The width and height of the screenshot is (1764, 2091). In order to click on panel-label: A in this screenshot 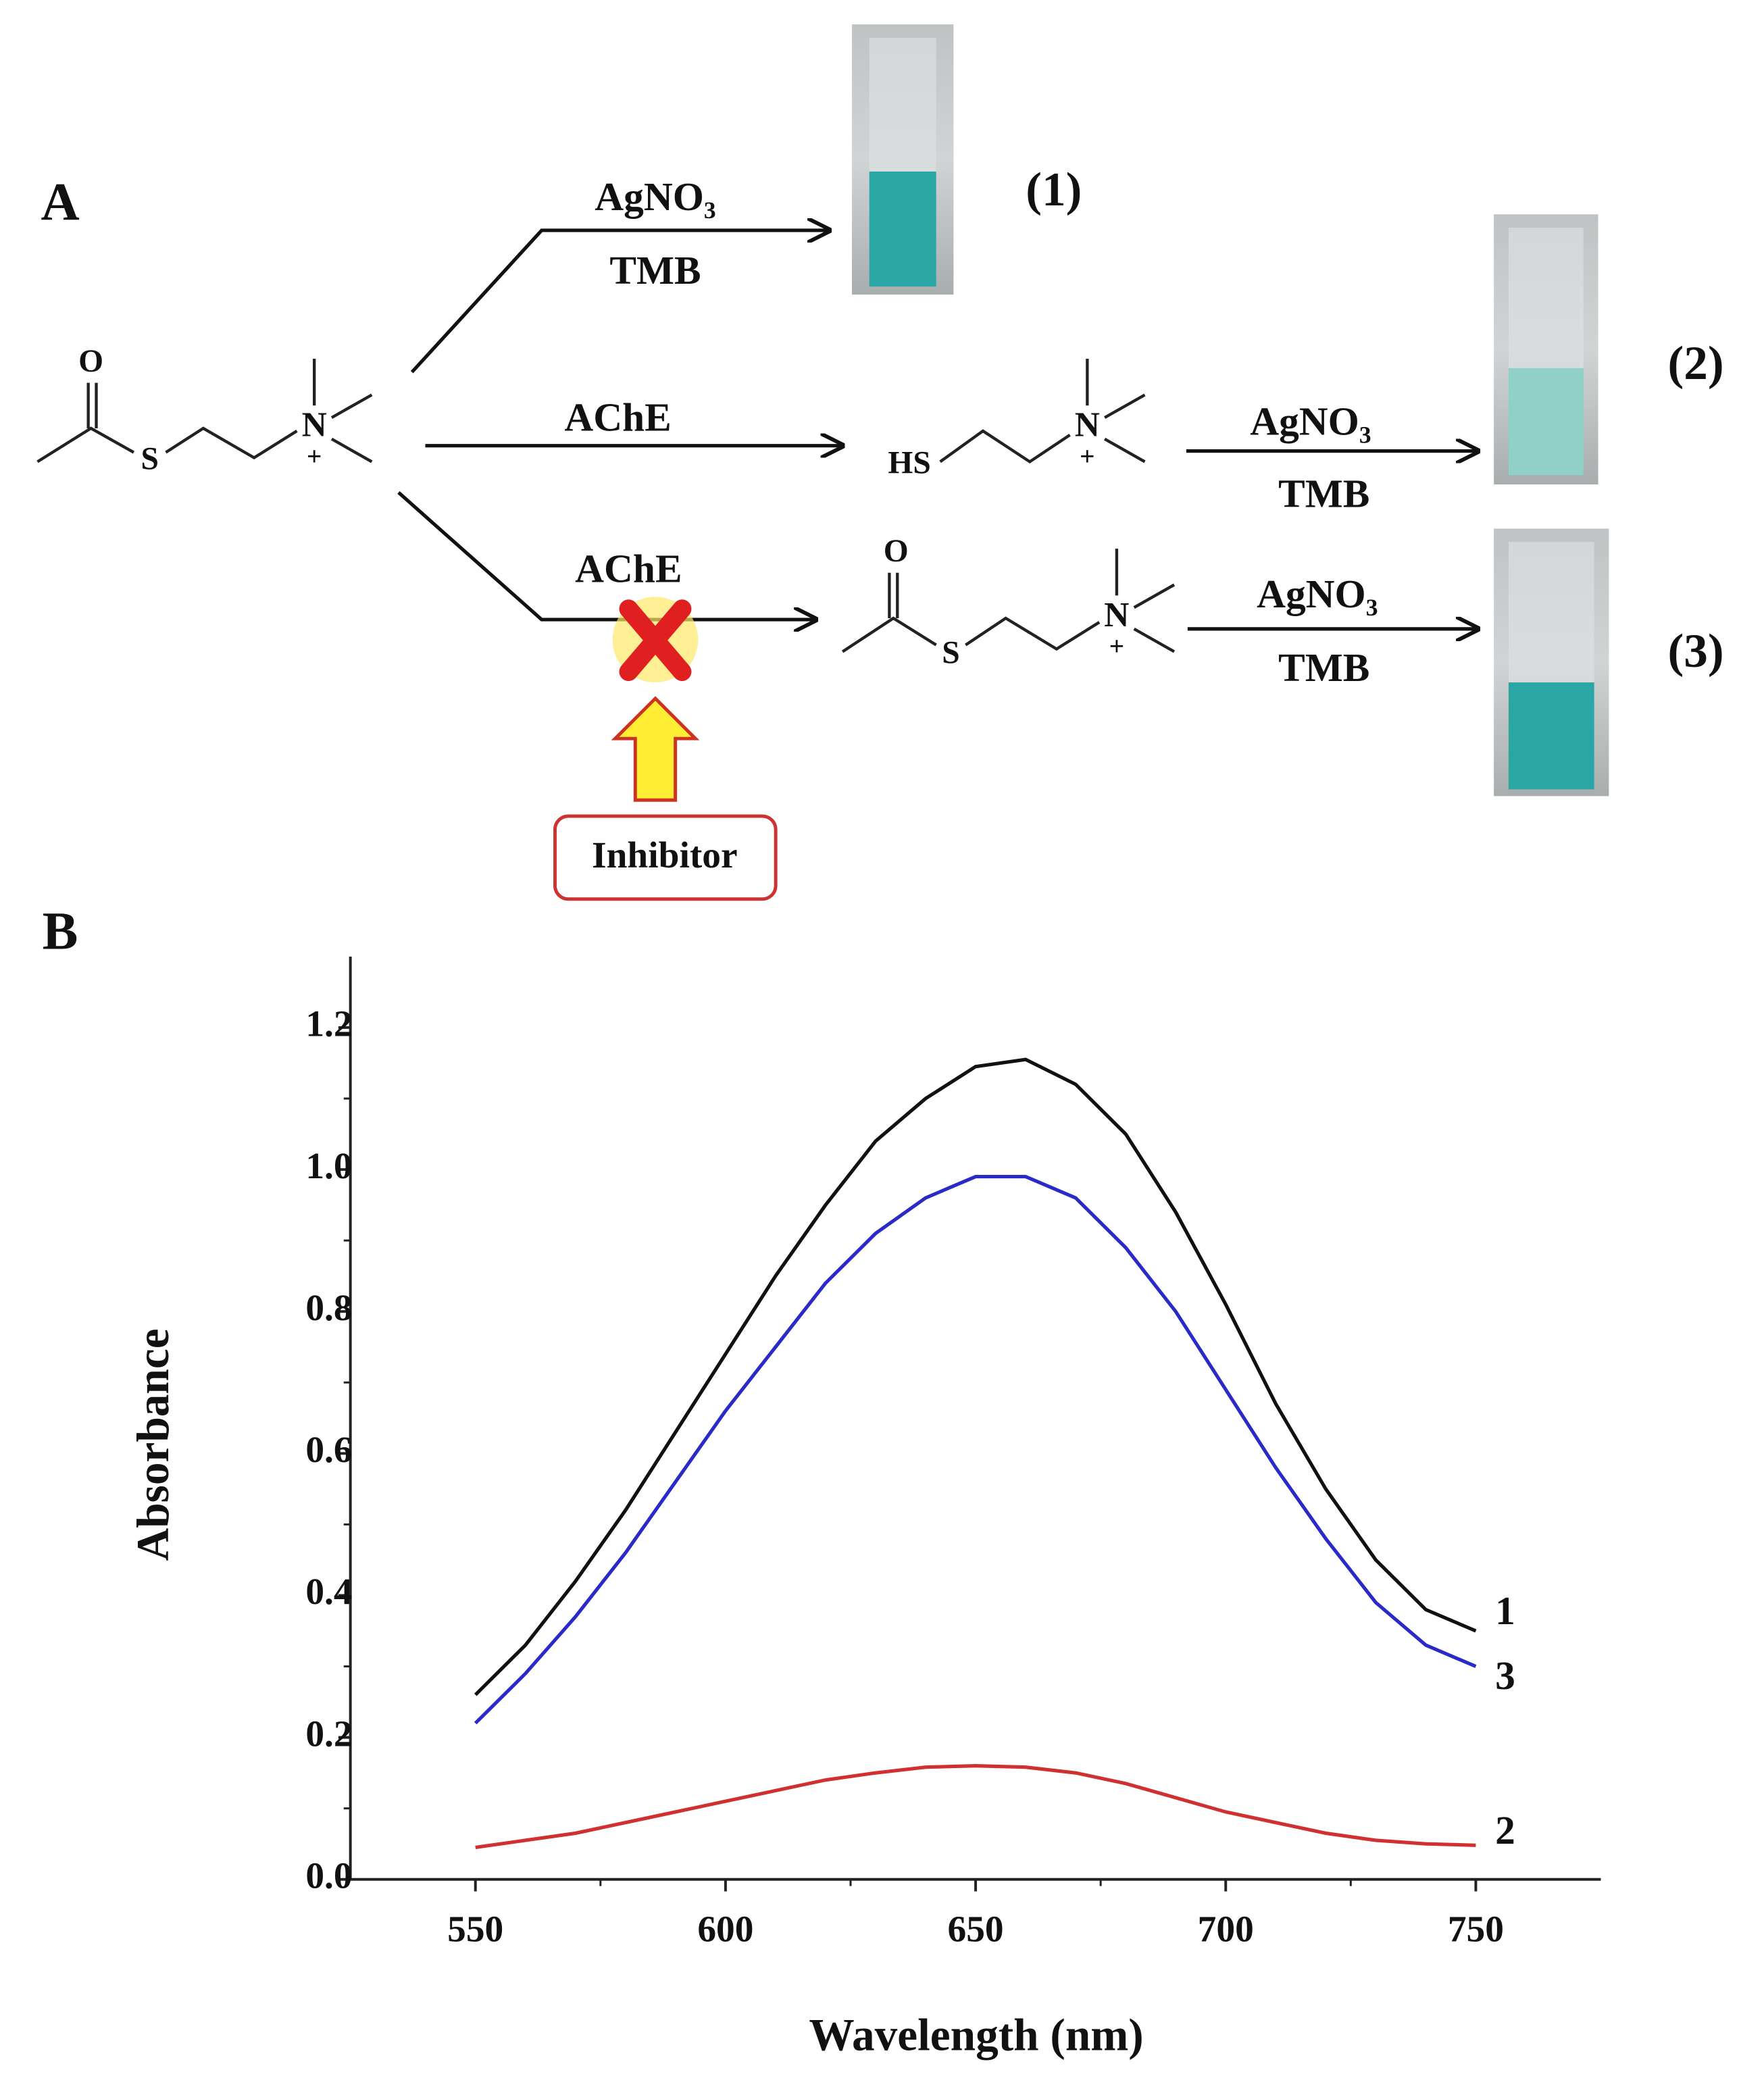, I will do `click(60, 202)`.